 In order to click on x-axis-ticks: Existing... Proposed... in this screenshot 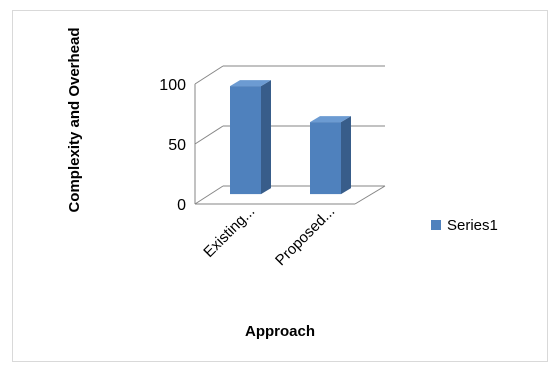, I will do `click(269, 236)`.